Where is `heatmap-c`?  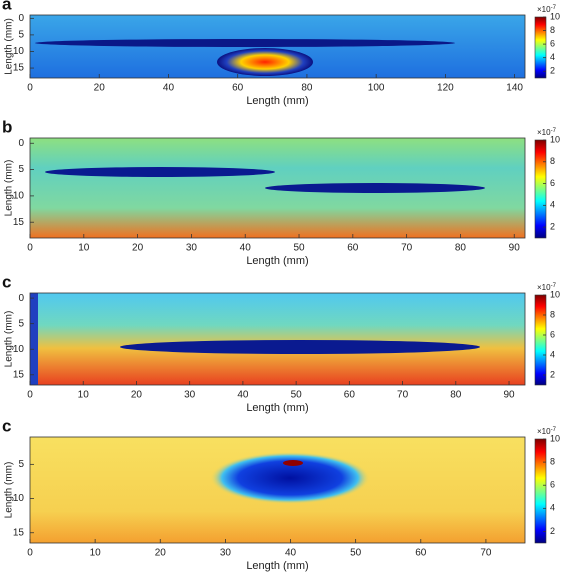 heatmap-c is located at coordinates (277, 339).